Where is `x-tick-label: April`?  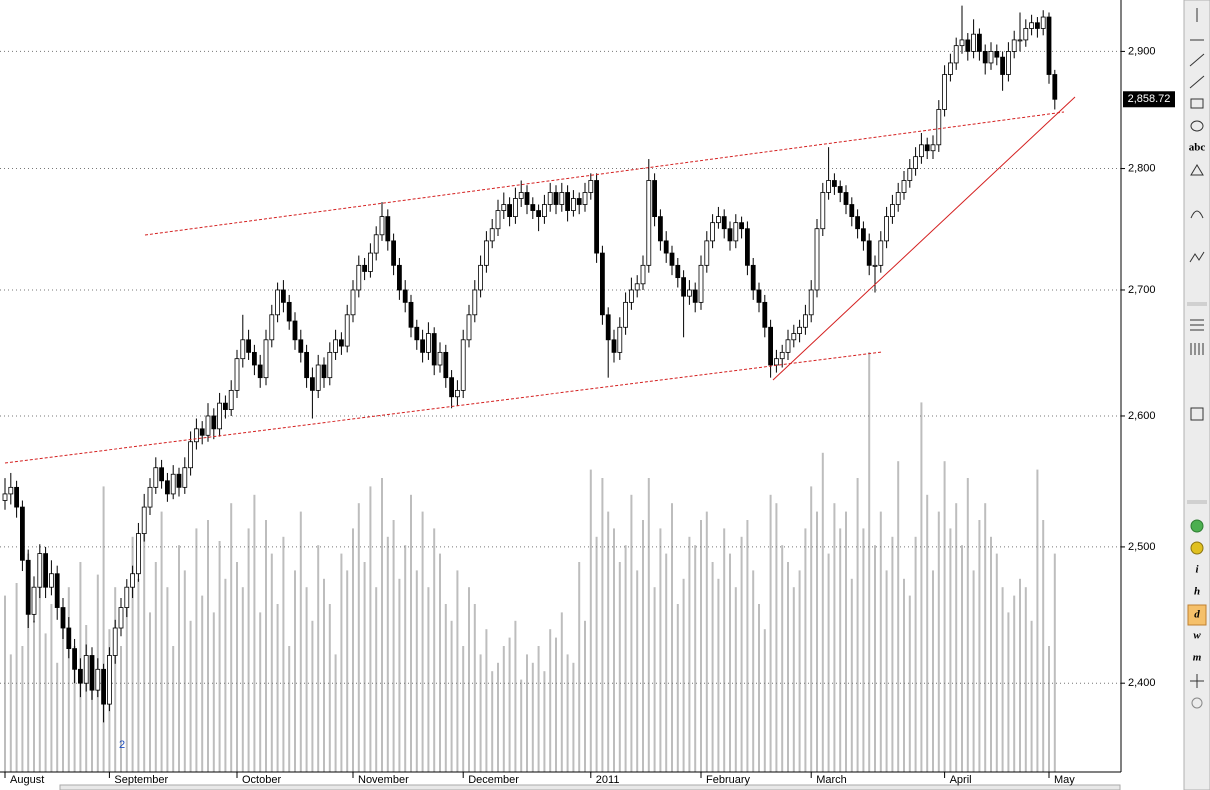
x-tick-label: April is located at coordinates (961, 780).